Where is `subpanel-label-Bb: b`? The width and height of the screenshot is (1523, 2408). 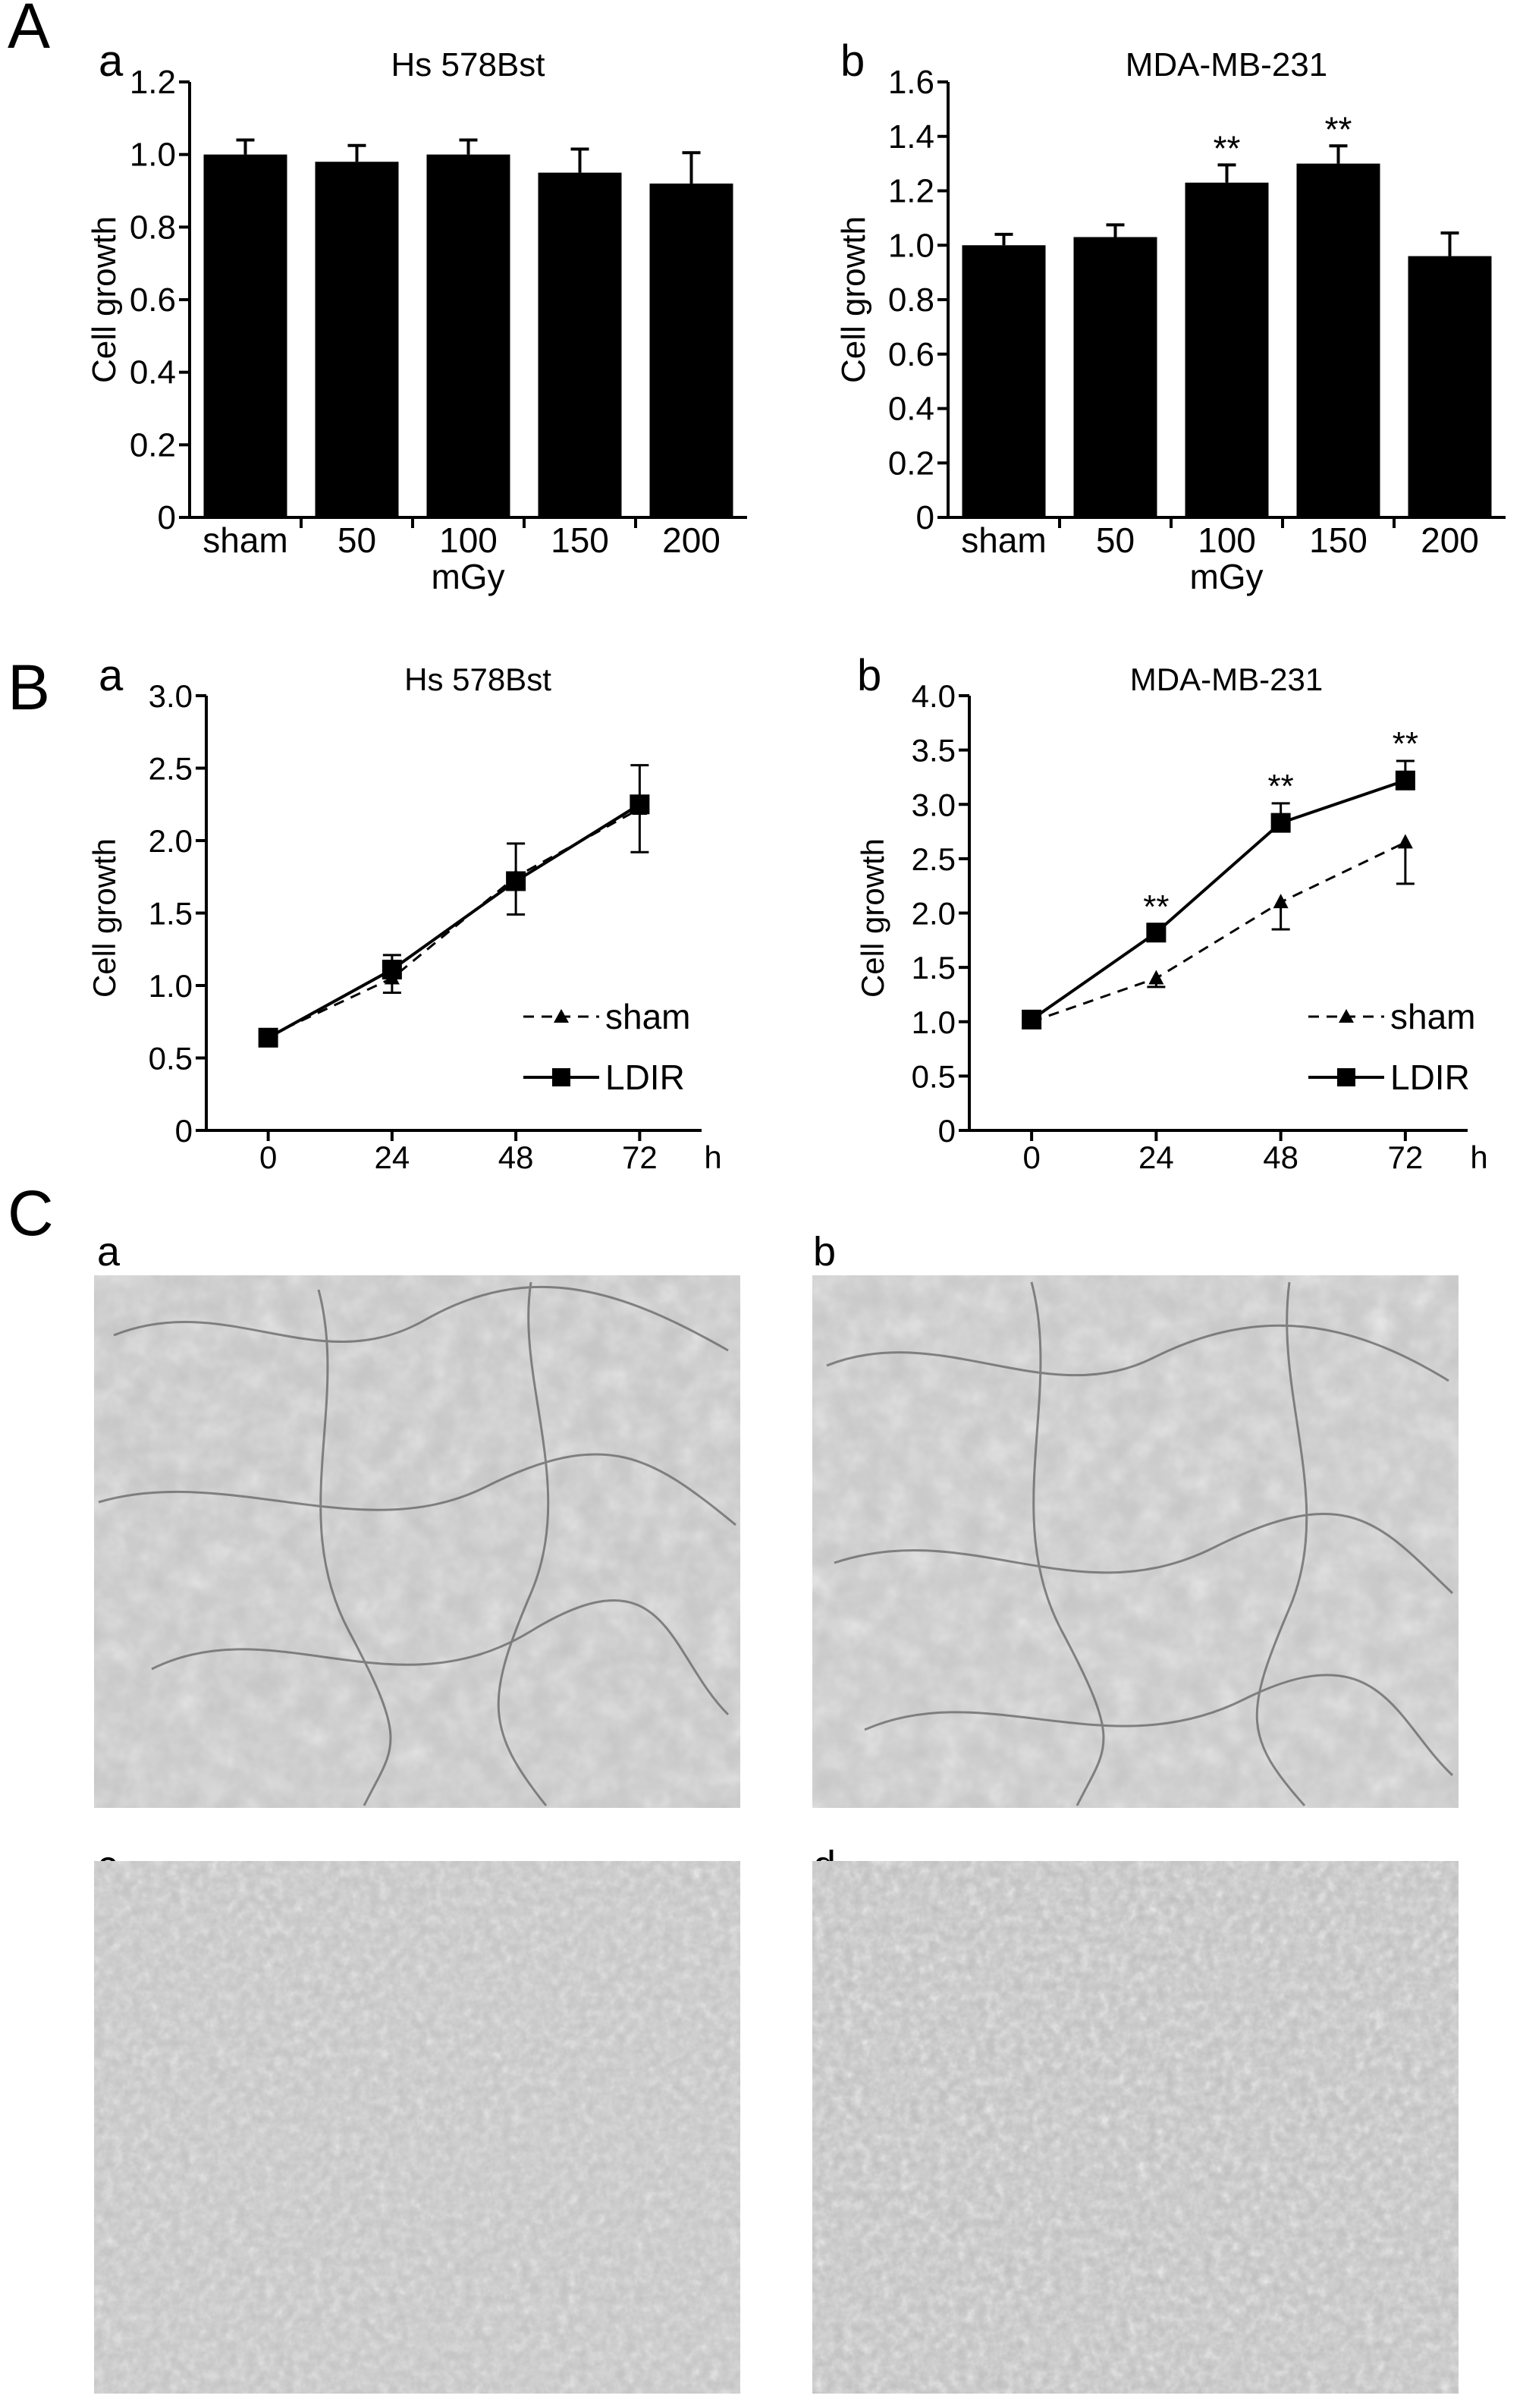
subpanel-label-Bb: b is located at coordinates (869, 675).